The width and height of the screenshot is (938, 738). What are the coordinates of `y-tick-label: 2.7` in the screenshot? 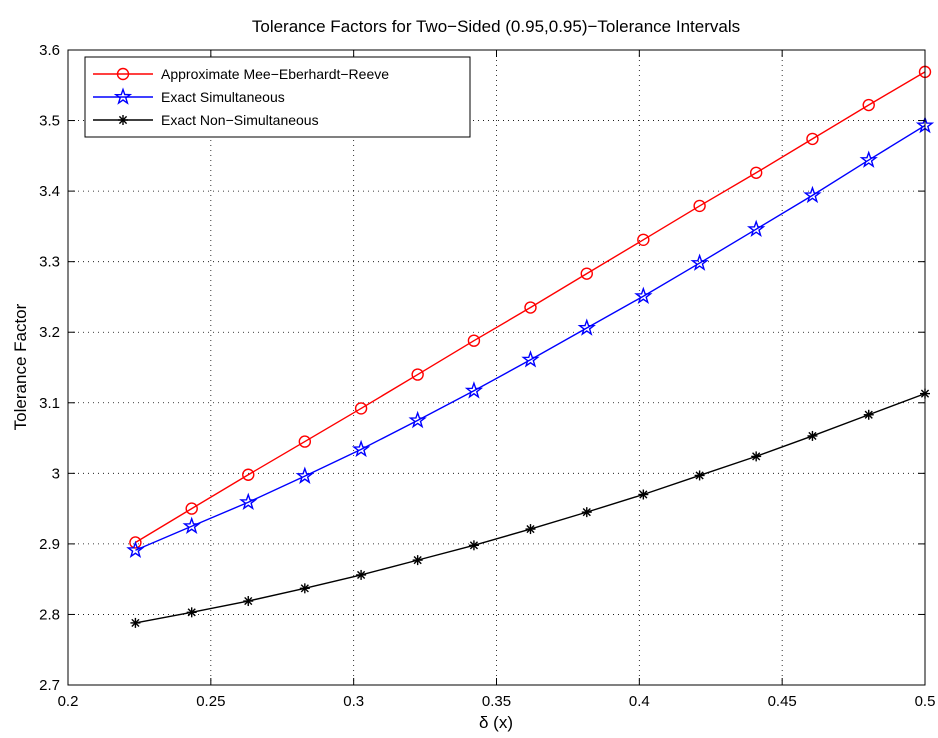 It's located at (49, 685).